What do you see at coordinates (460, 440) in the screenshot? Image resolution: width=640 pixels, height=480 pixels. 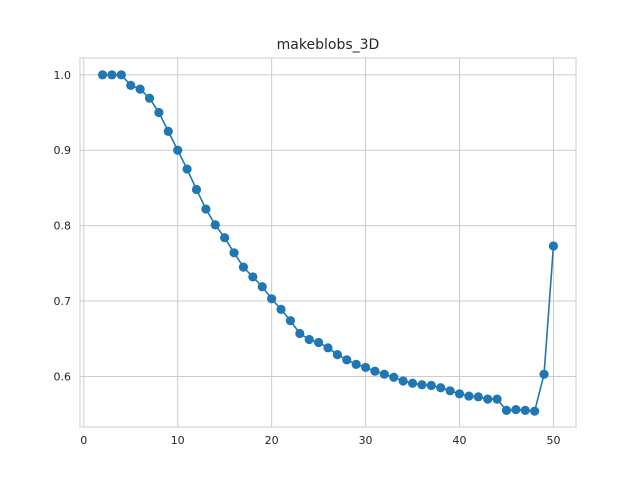 I see `x-tick-label: 40` at bounding box center [460, 440].